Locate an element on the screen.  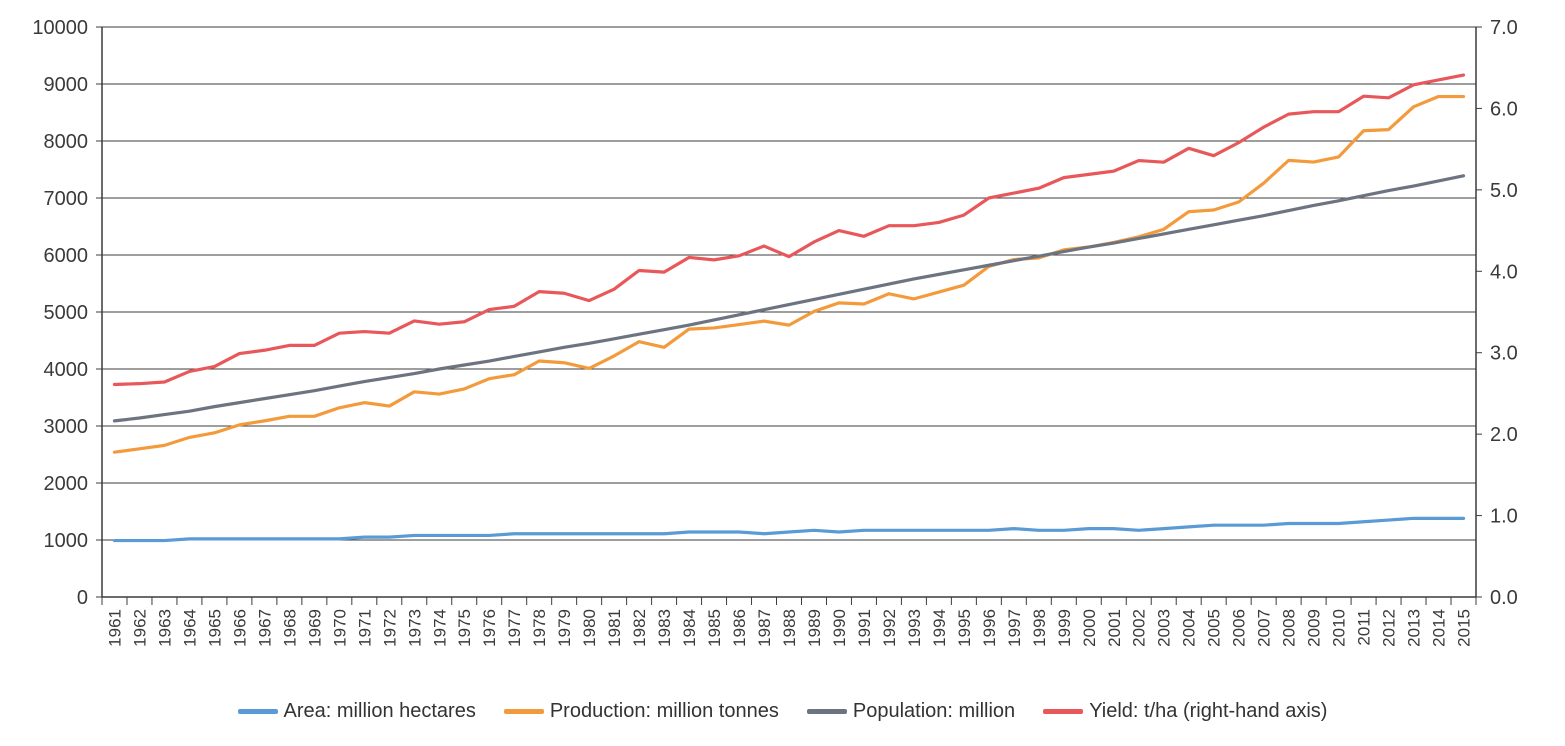
x-tick-label: 1975 is located at coordinates (464, 628).